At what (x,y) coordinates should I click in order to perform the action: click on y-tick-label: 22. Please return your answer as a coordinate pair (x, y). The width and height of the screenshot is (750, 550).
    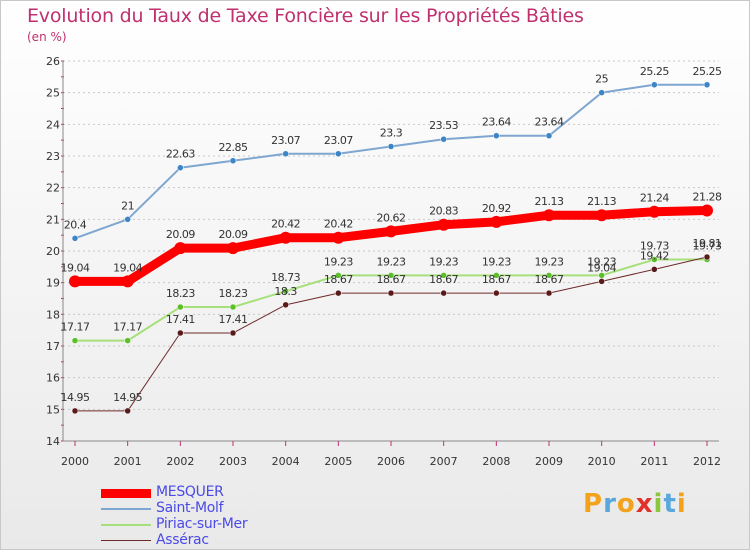
    Looking at the image, I should click on (53, 188).